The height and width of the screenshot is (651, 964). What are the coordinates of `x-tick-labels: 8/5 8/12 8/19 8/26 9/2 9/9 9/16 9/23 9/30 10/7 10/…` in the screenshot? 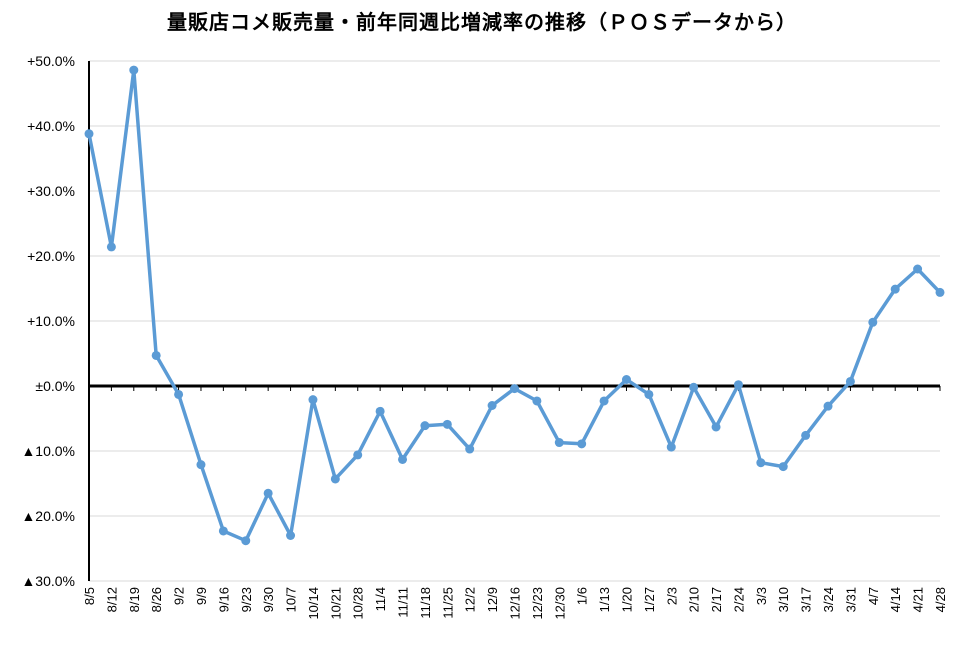 It's located at (515, 603).